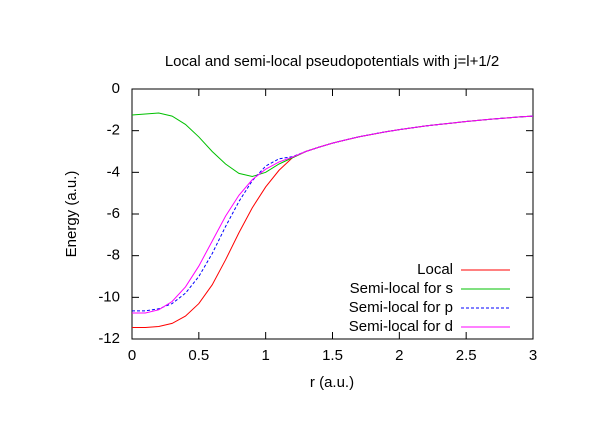 This screenshot has height=428, width=612. I want to click on x-tick-label: 2, so click(399, 355).